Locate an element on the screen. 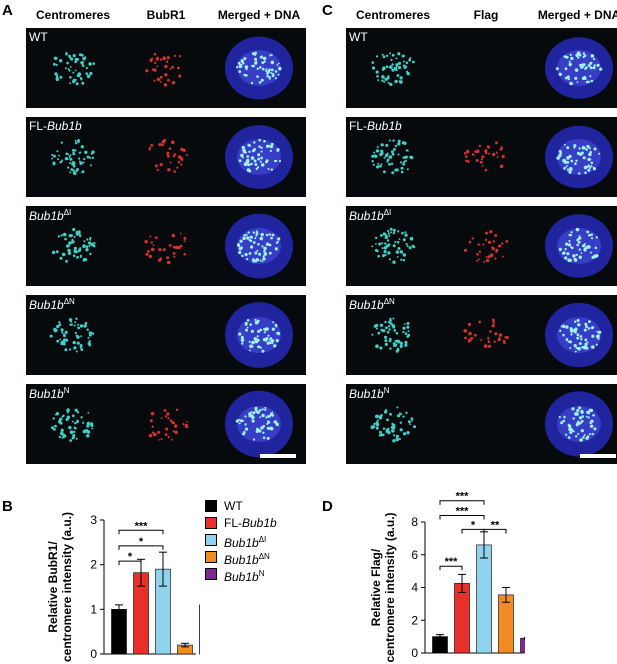 The image size is (617, 664). y-axis-label: Relative BubR1/ is located at coordinates (53, 587).